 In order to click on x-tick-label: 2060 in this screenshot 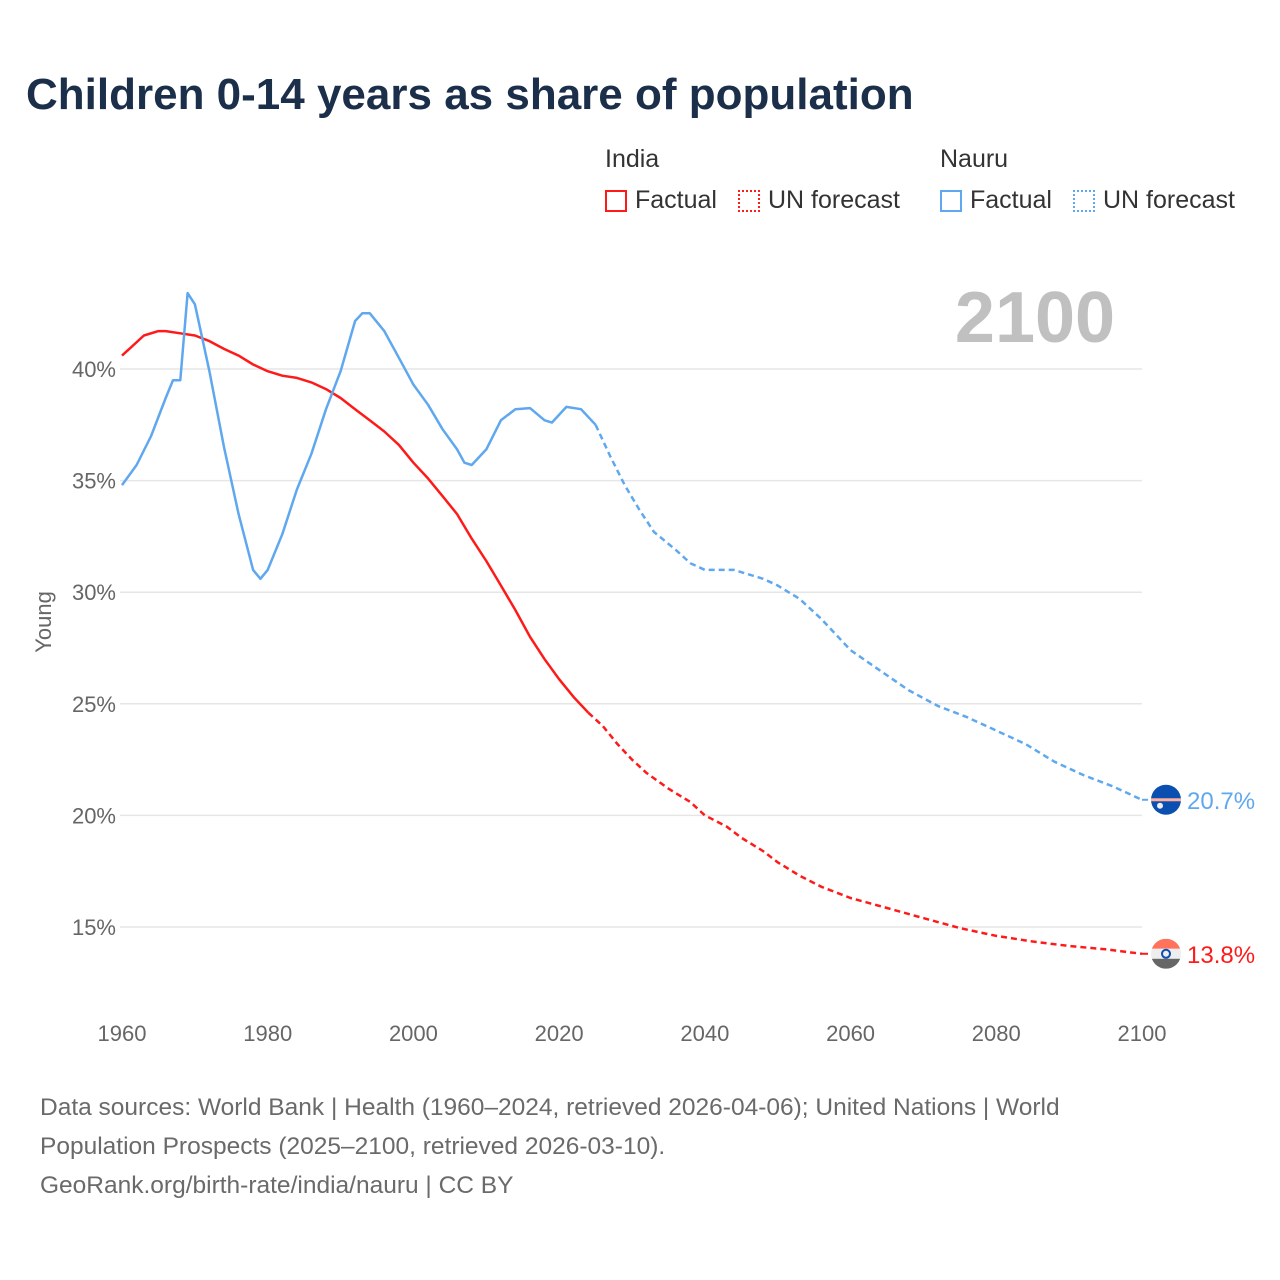, I will do `click(850, 1033)`.